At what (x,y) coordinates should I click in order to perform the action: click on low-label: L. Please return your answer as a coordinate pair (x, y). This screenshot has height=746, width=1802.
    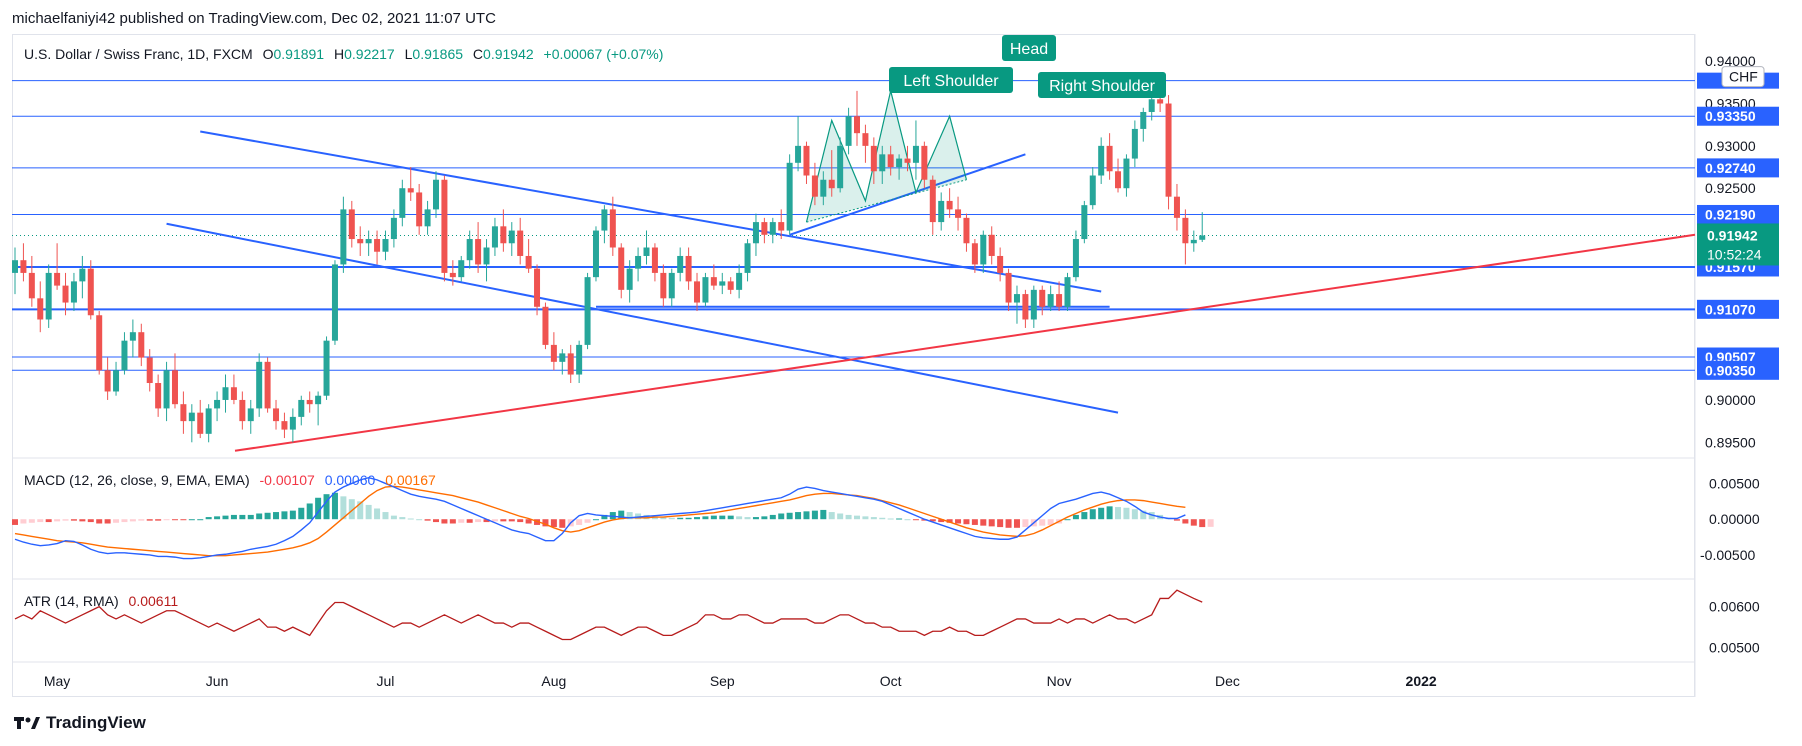
    Looking at the image, I should click on (408, 54).